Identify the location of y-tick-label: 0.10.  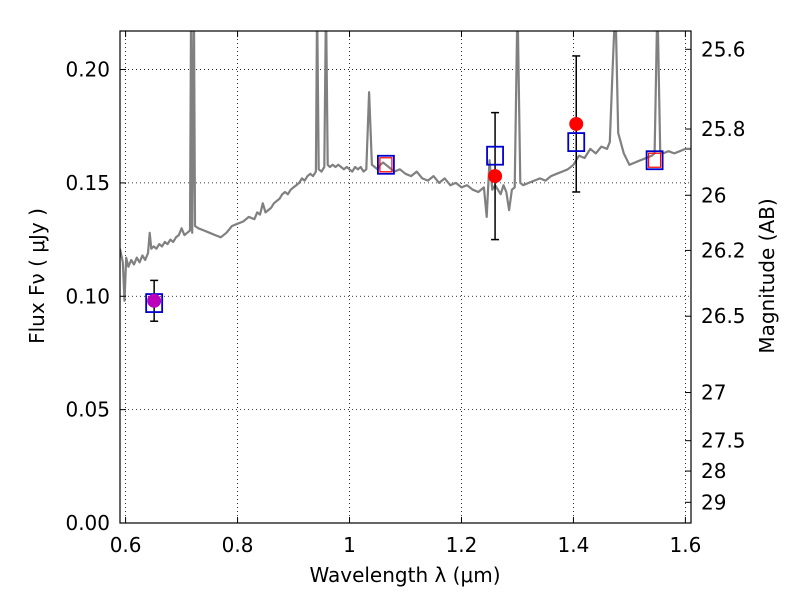
(87, 296).